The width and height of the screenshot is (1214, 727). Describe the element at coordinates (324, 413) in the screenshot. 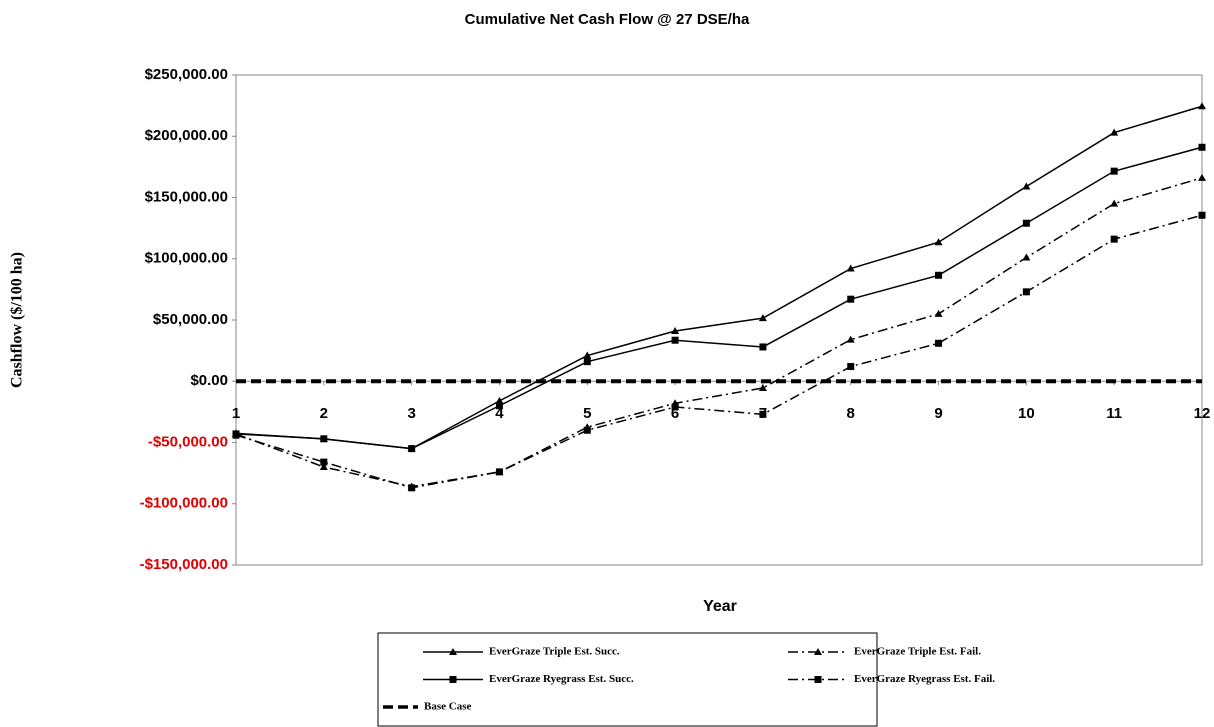

I see `x-tick-label: 2` at that location.